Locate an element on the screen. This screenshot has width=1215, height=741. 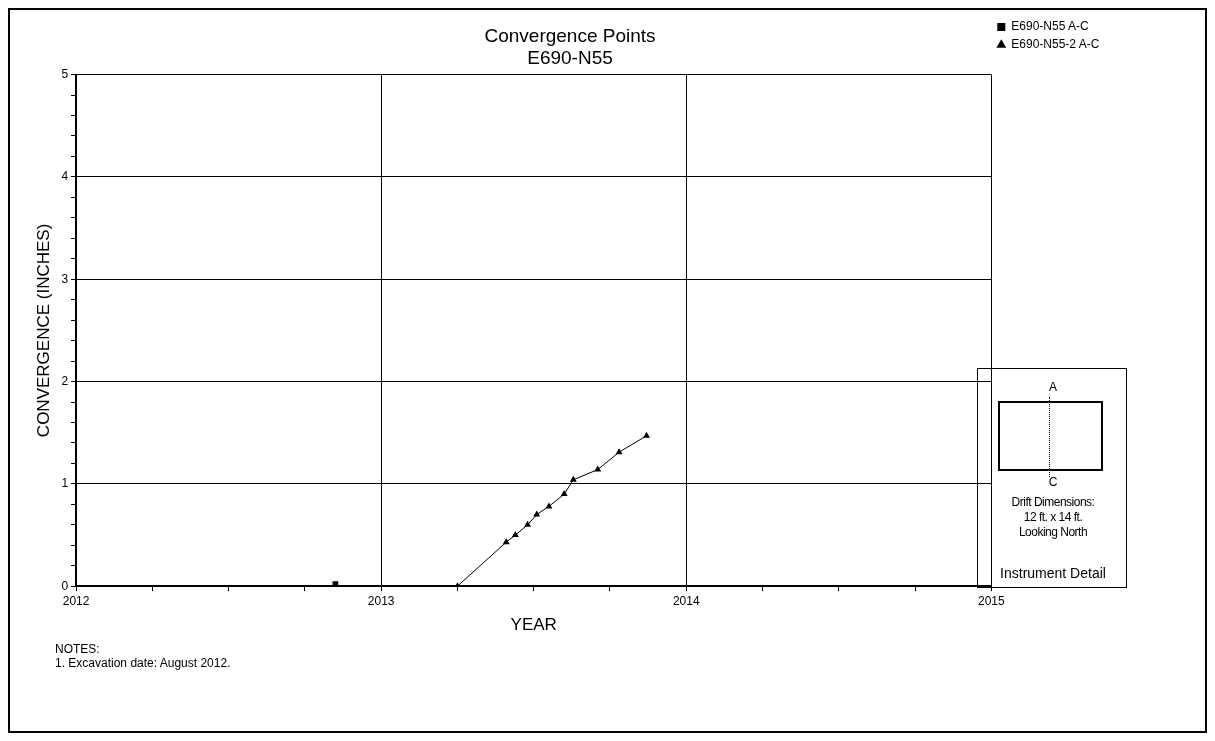
chart-subtitle: E690-N55 is located at coordinates (570, 58).